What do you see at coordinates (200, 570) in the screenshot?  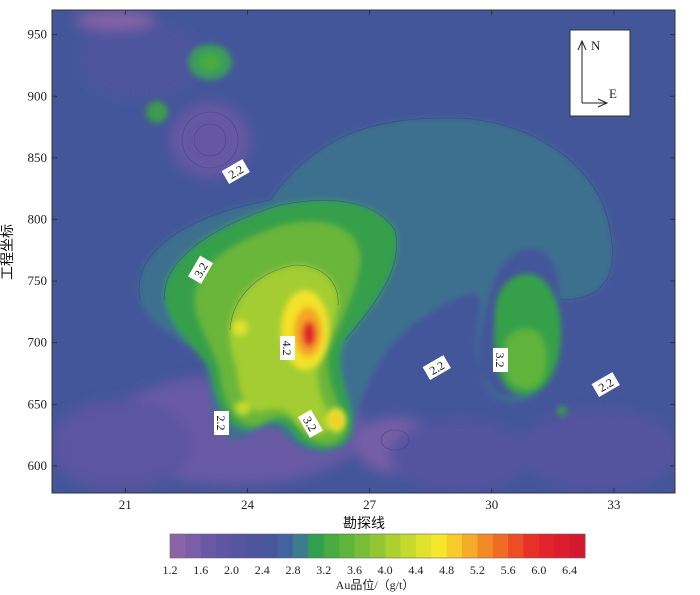 I see `colorbar-tick-label: 1.6` at bounding box center [200, 570].